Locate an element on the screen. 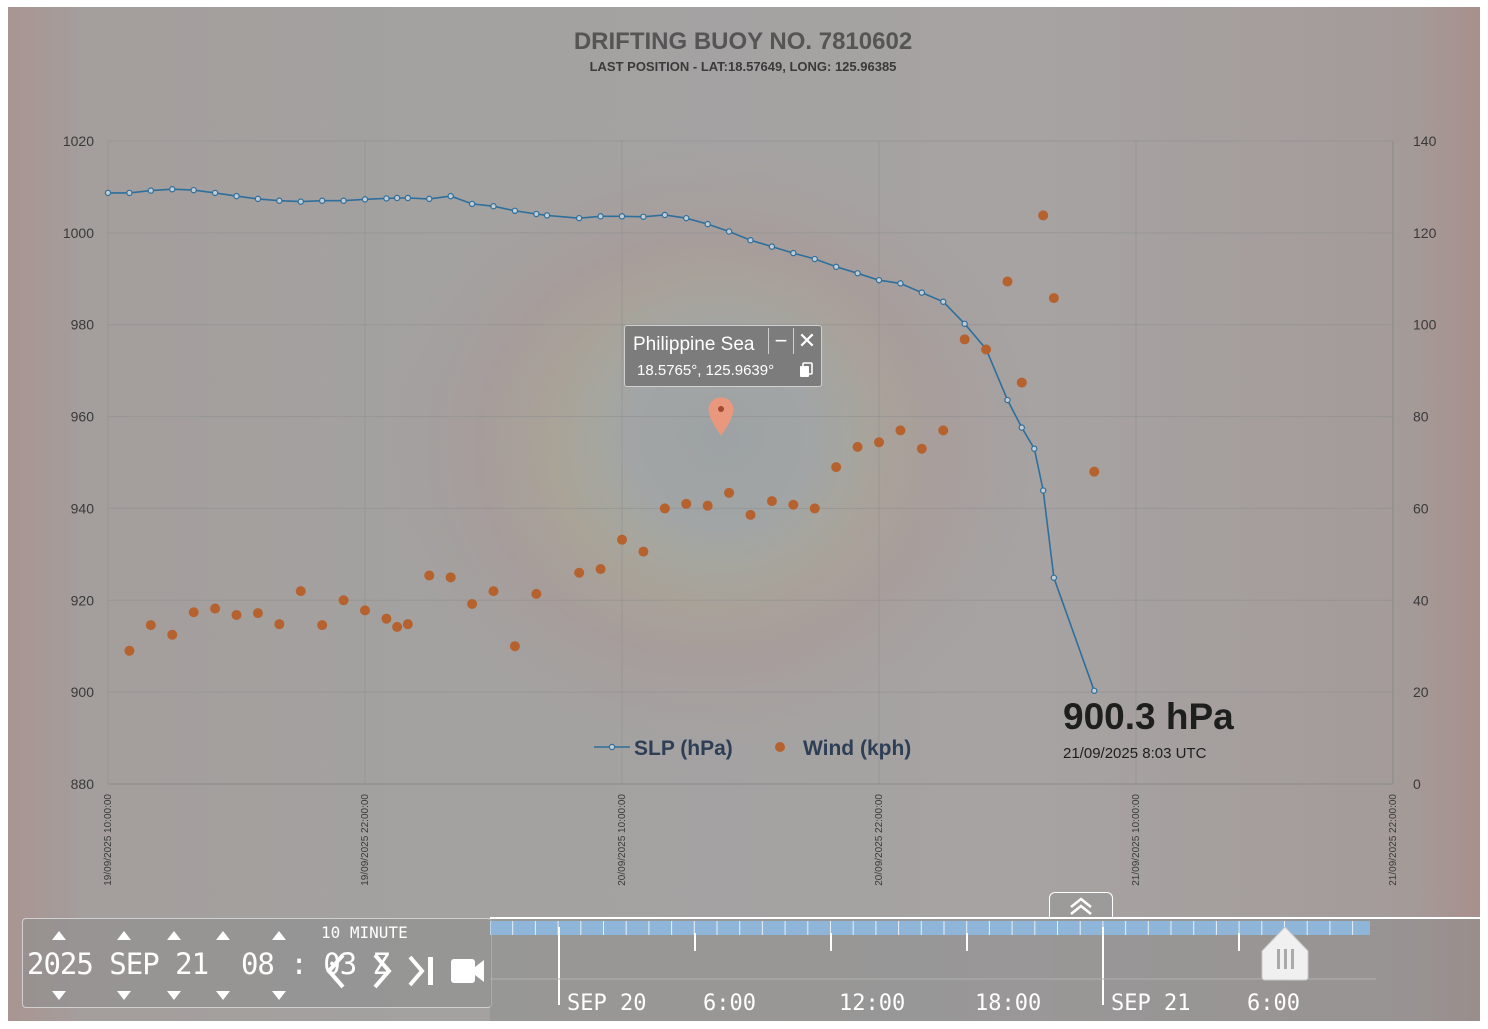 This screenshot has width=1488, height=1029. day-up-arrow-icon is located at coordinates (174, 935).